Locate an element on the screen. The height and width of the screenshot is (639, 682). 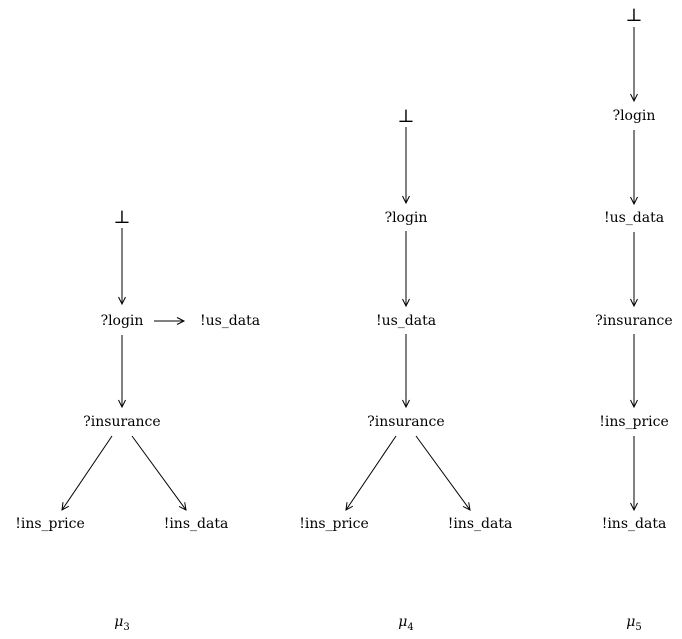
mu5-insurance-node: ?insurance is located at coordinates (634, 321).